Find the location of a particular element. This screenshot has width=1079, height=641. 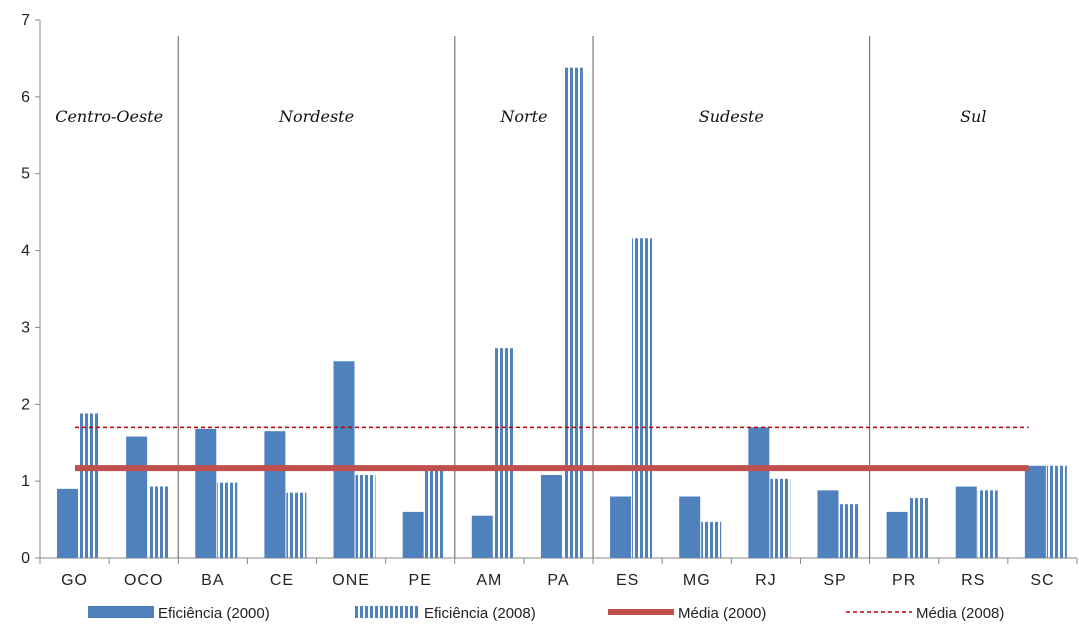

x-tick-label-ba: BA is located at coordinates (212, 580).